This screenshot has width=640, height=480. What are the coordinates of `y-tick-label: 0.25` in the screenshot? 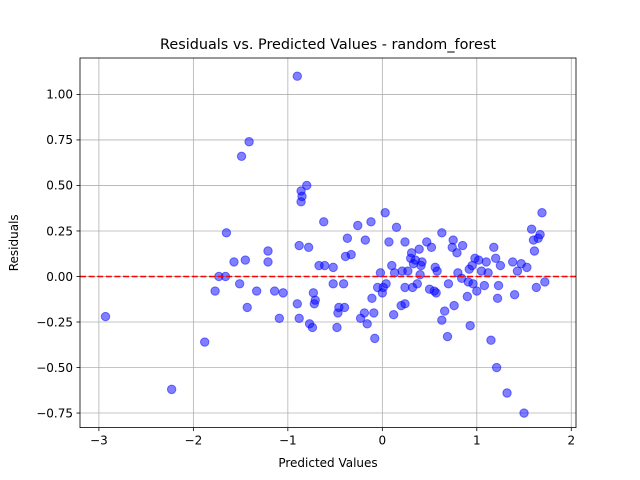 It's located at (59, 231).